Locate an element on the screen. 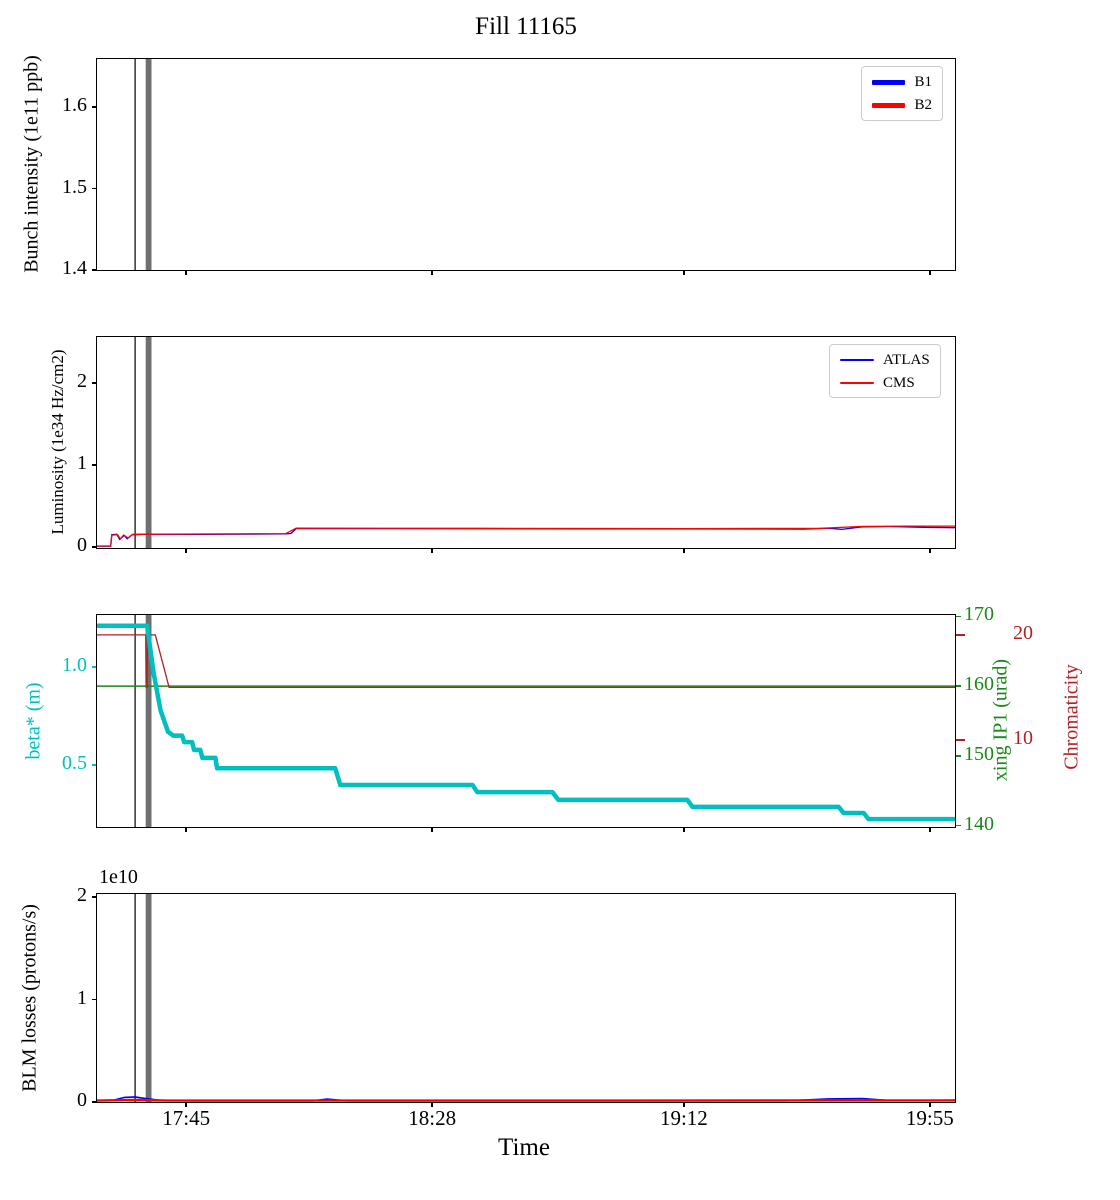 Image resolution: width=1120 pixels, height=1200 pixels. xlabel-time: Time is located at coordinates (524, 1147).